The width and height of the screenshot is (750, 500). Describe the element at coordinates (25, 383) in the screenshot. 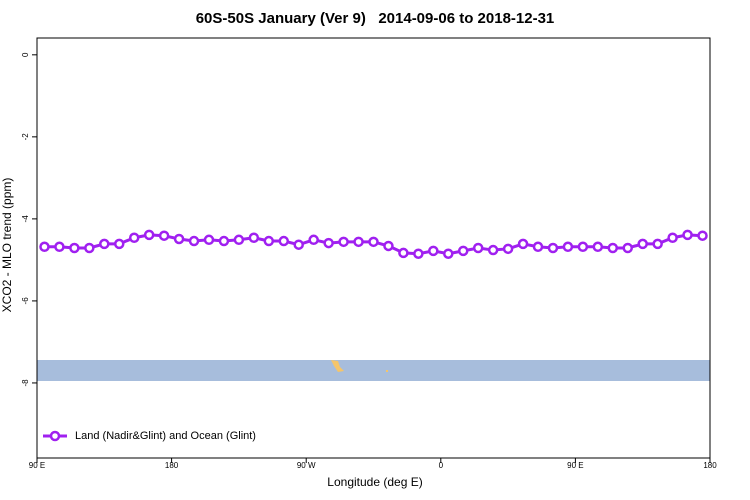

I see `y-tick-label: -8` at that location.